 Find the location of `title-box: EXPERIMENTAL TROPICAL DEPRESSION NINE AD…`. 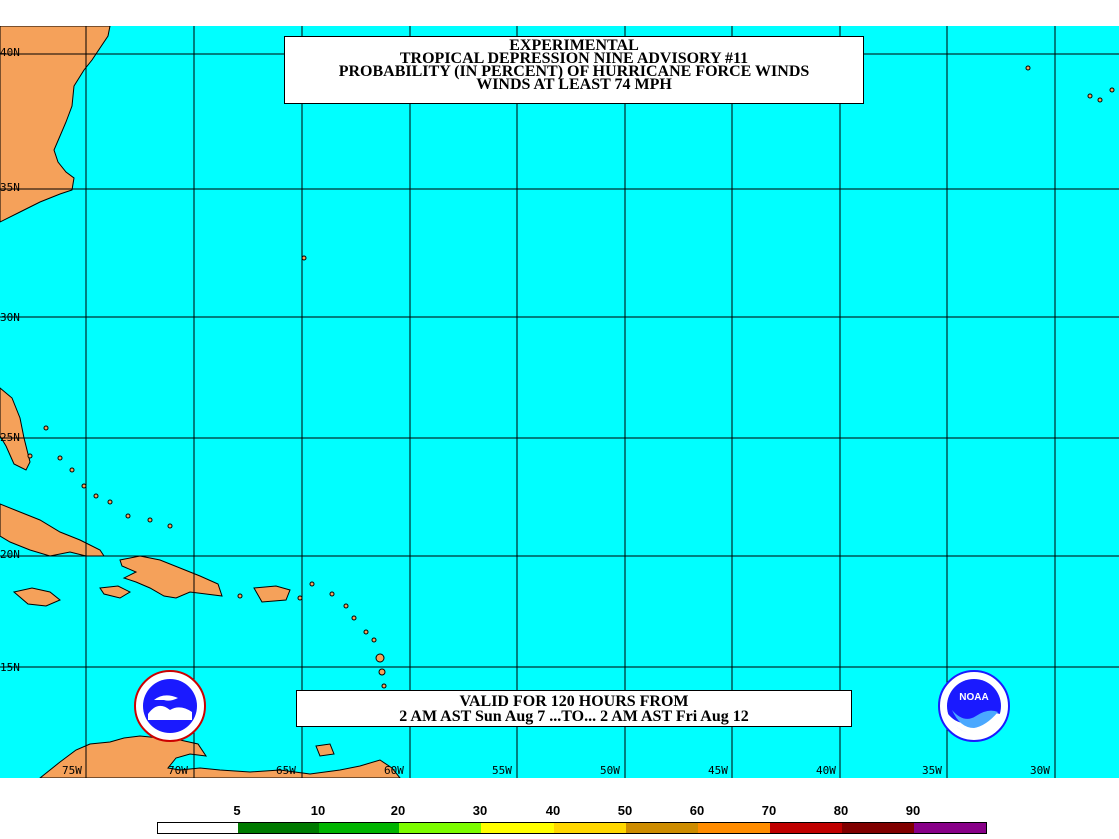

title-box: EXPERIMENTAL TROPICAL DEPRESSION NINE AD… is located at coordinates (574, 70).